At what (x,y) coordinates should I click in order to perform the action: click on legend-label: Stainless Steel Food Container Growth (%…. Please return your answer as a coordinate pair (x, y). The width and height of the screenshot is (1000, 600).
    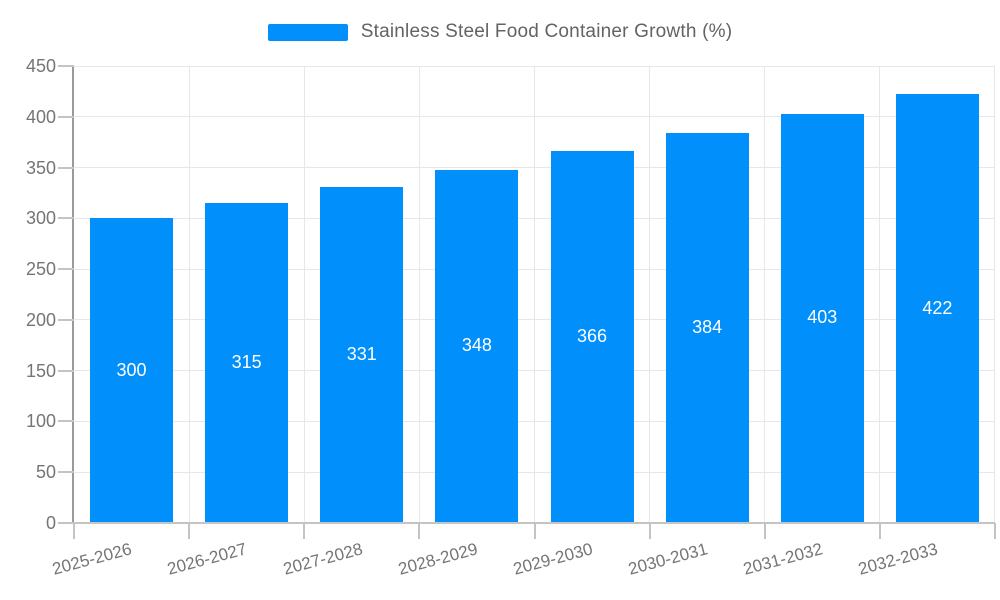
    Looking at the image, I should click on (546, 31).